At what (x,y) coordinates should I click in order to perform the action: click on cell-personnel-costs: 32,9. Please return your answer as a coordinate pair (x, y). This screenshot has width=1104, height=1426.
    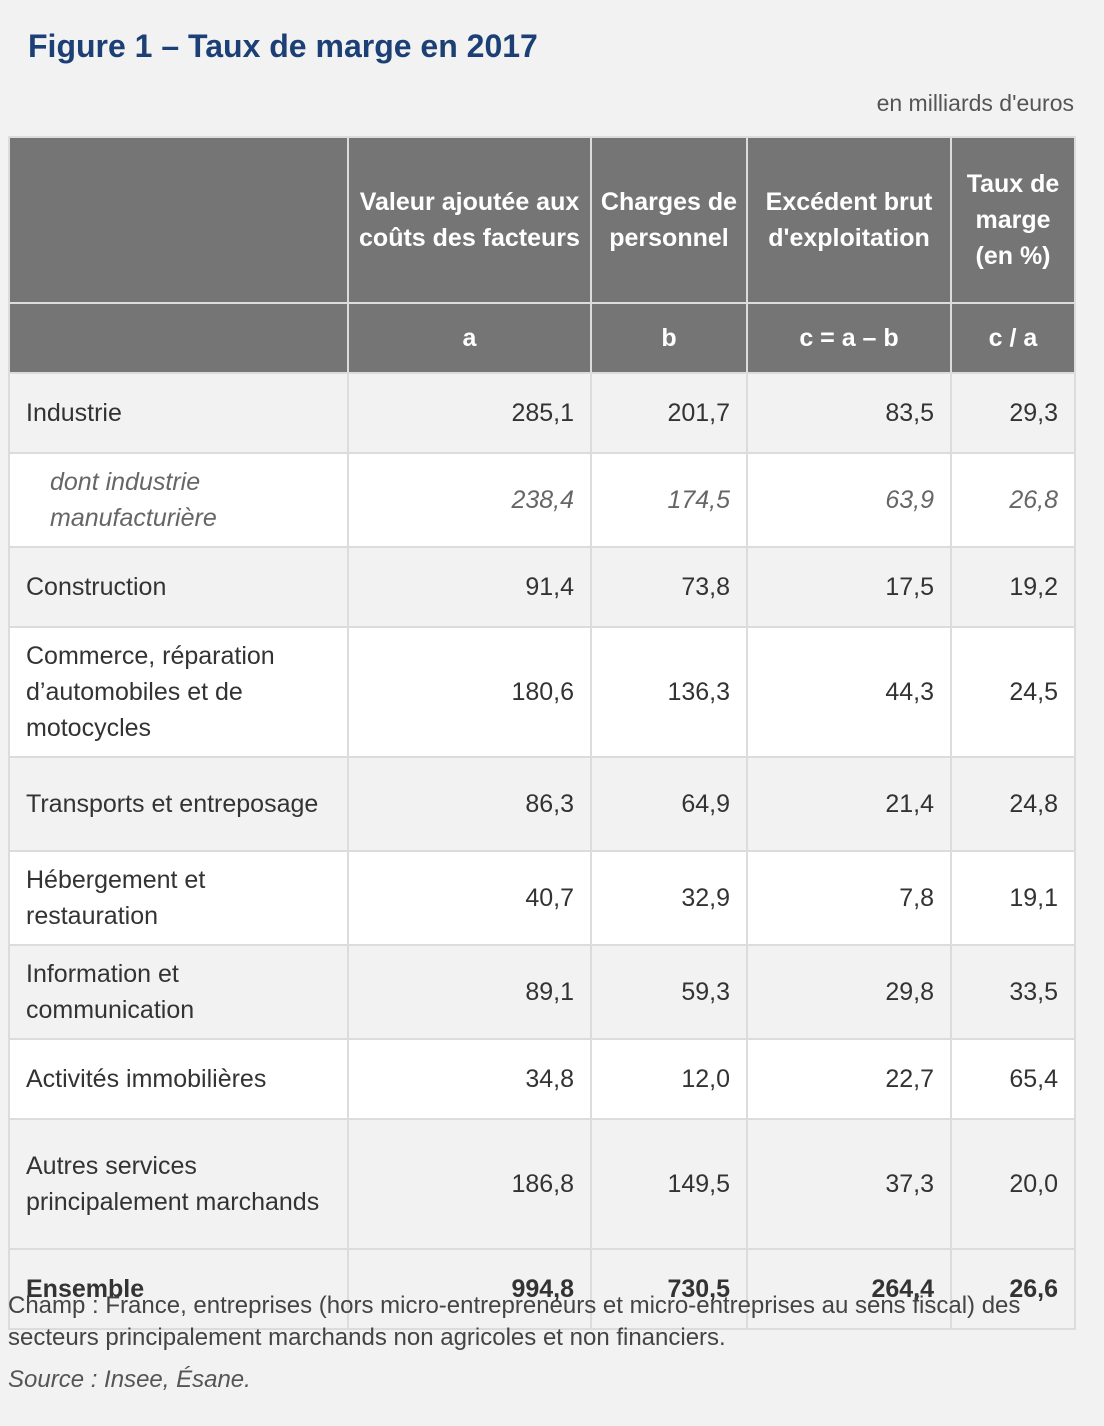
    Looking at the image, I should click on (669, 898).